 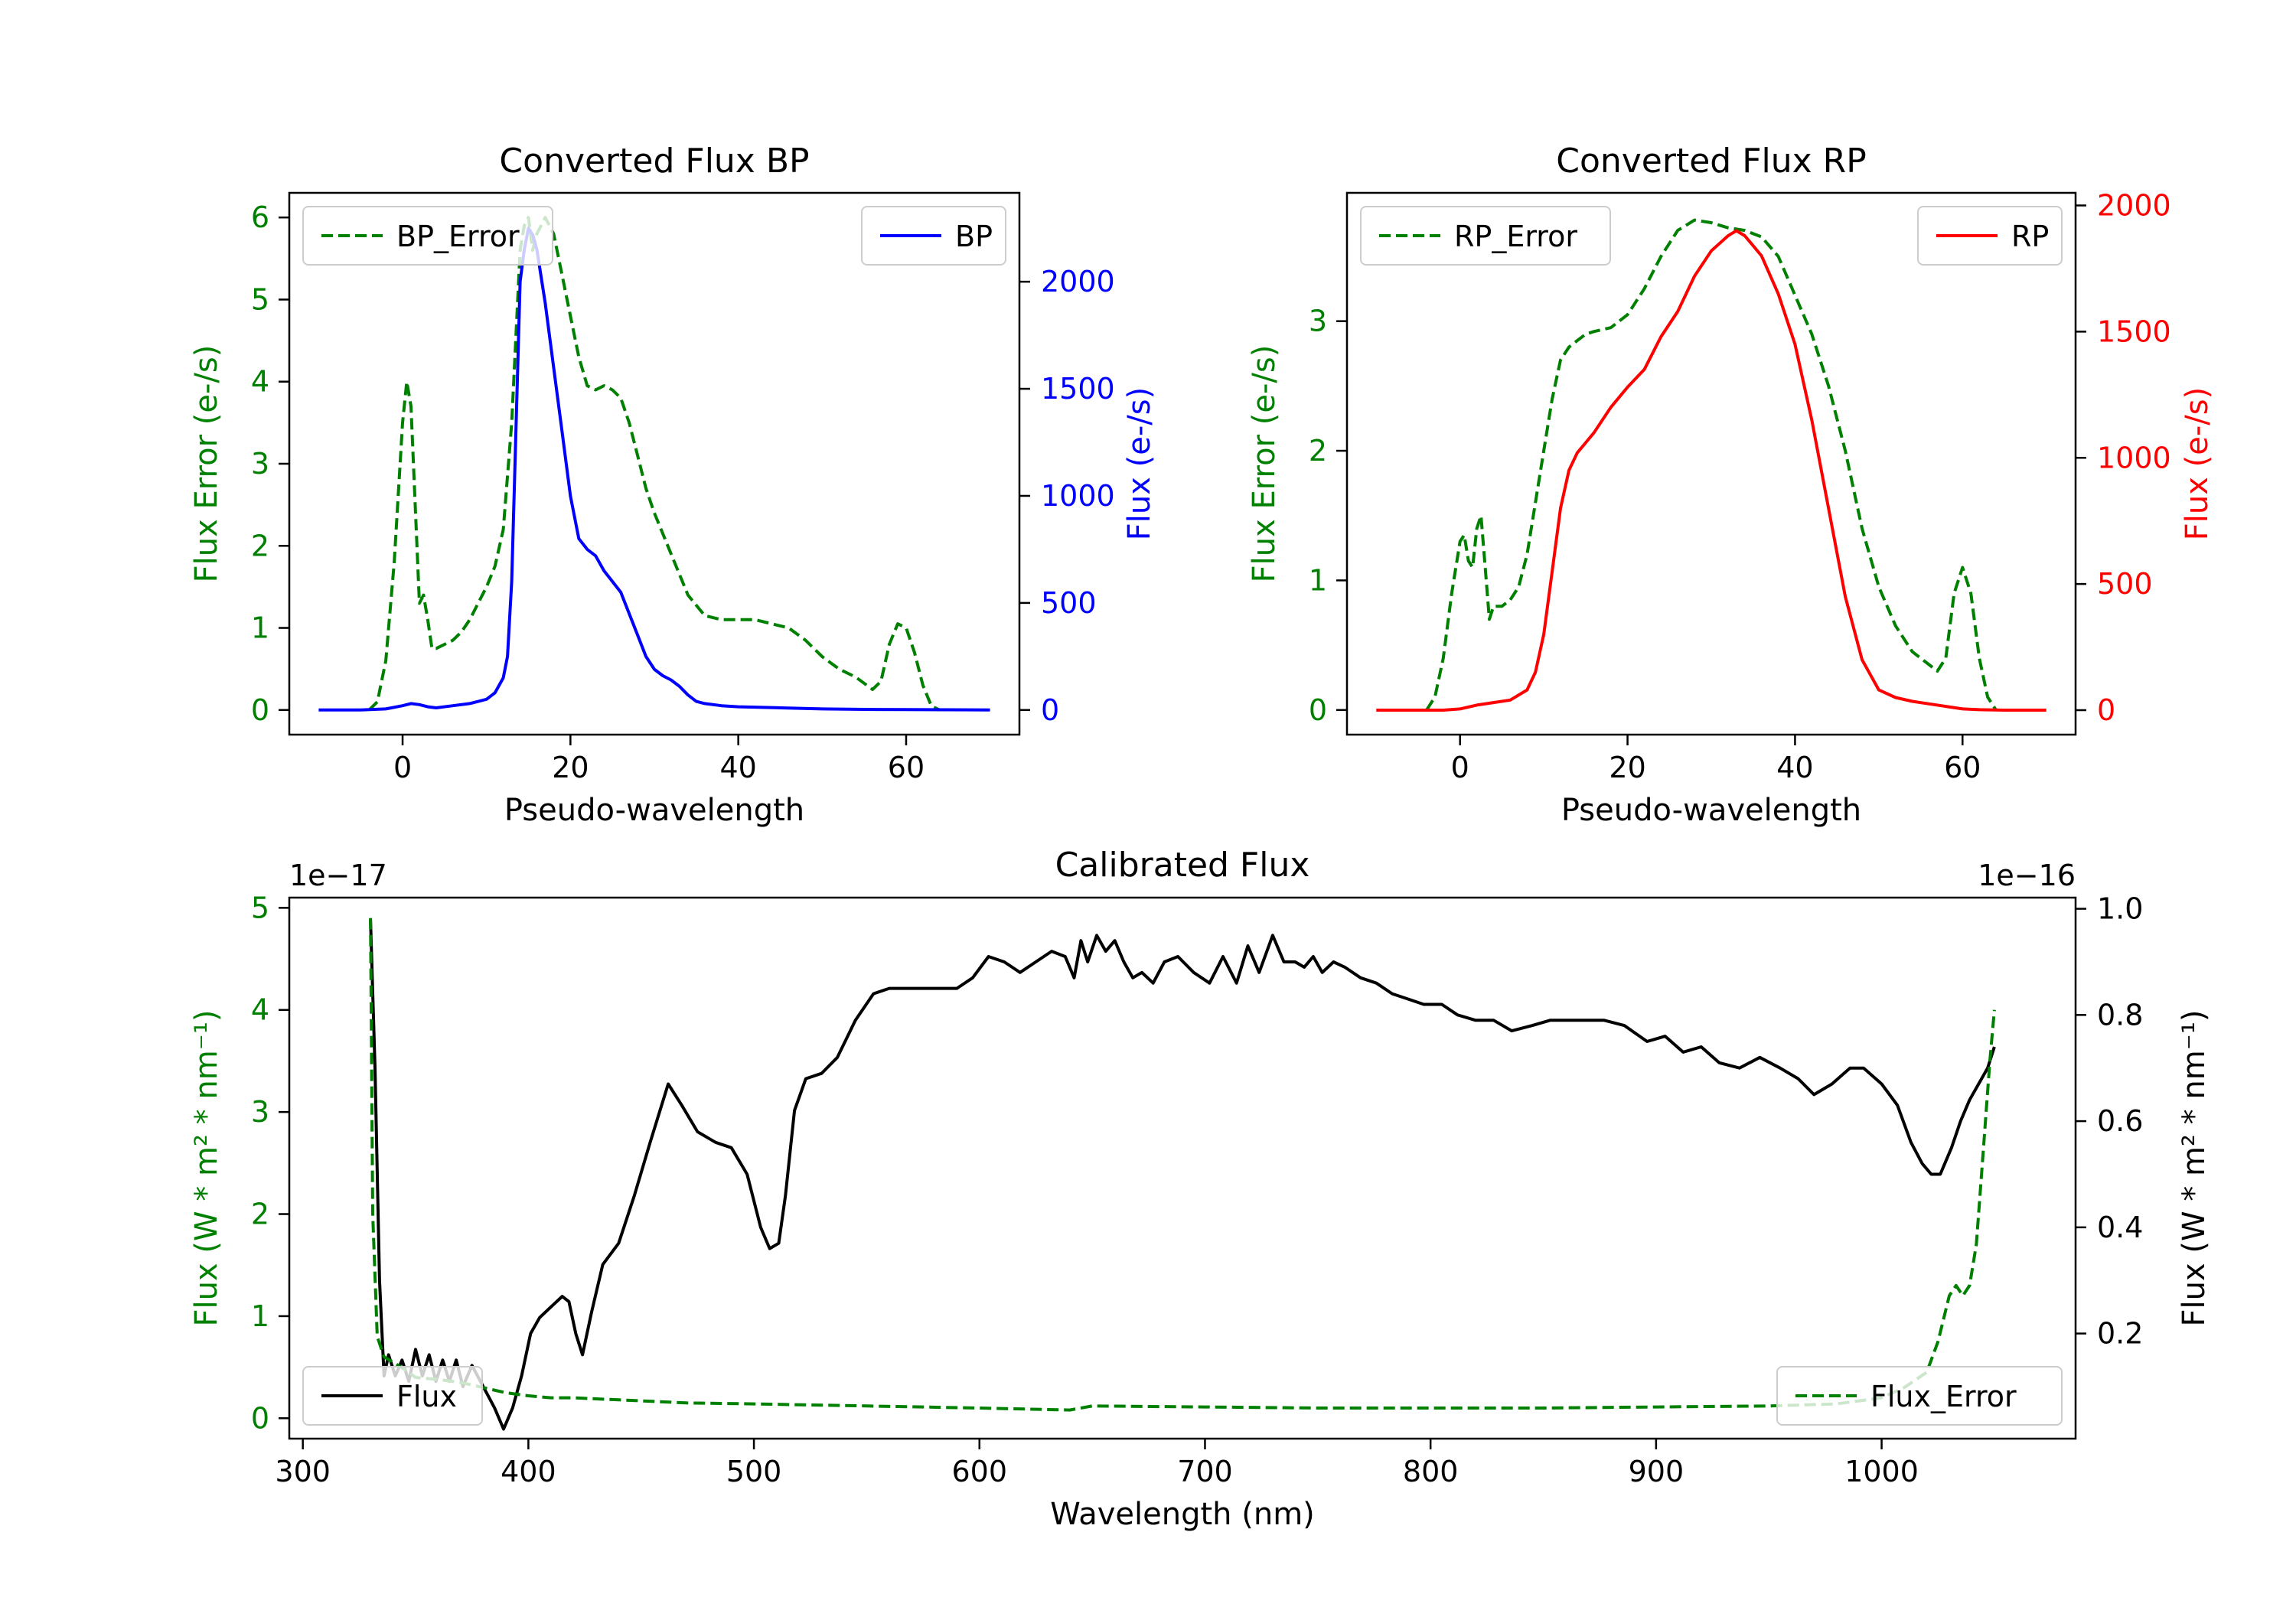 I want to click on legend-label: RP, so click(x=2030, y=237).